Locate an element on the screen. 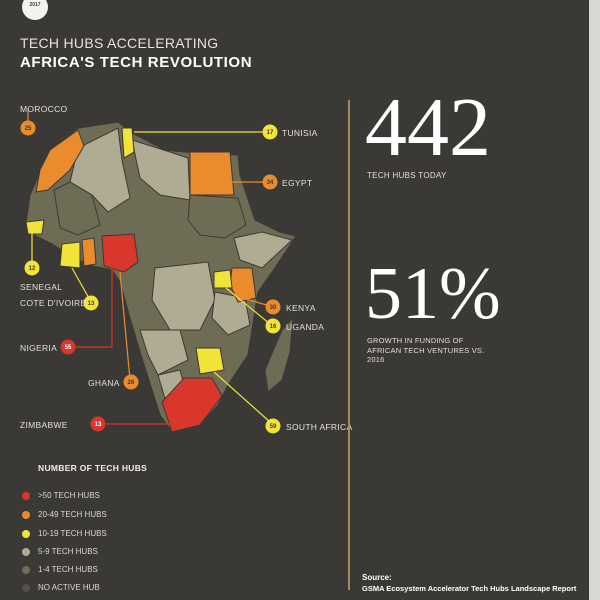 The height and width of the screenshot is (600, 600). label-senegal: SENEGAL is located at coordinates (41, 287).